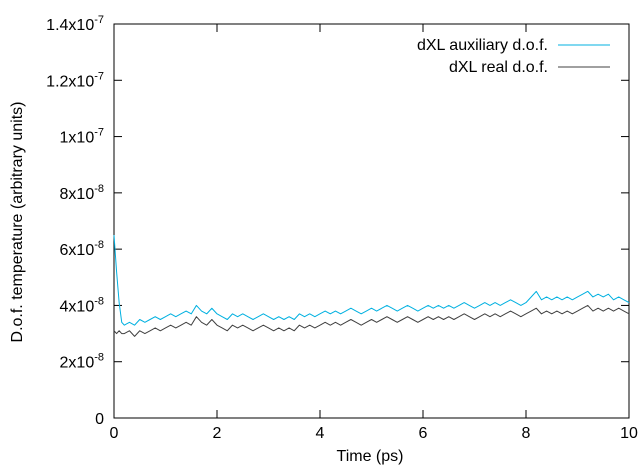 The image size is (644, 465). What do you see at coordinates (498, 67) in the screenshot?
I see `legend-label: dXL real d.o.f.` at bounding box center [498, 67].